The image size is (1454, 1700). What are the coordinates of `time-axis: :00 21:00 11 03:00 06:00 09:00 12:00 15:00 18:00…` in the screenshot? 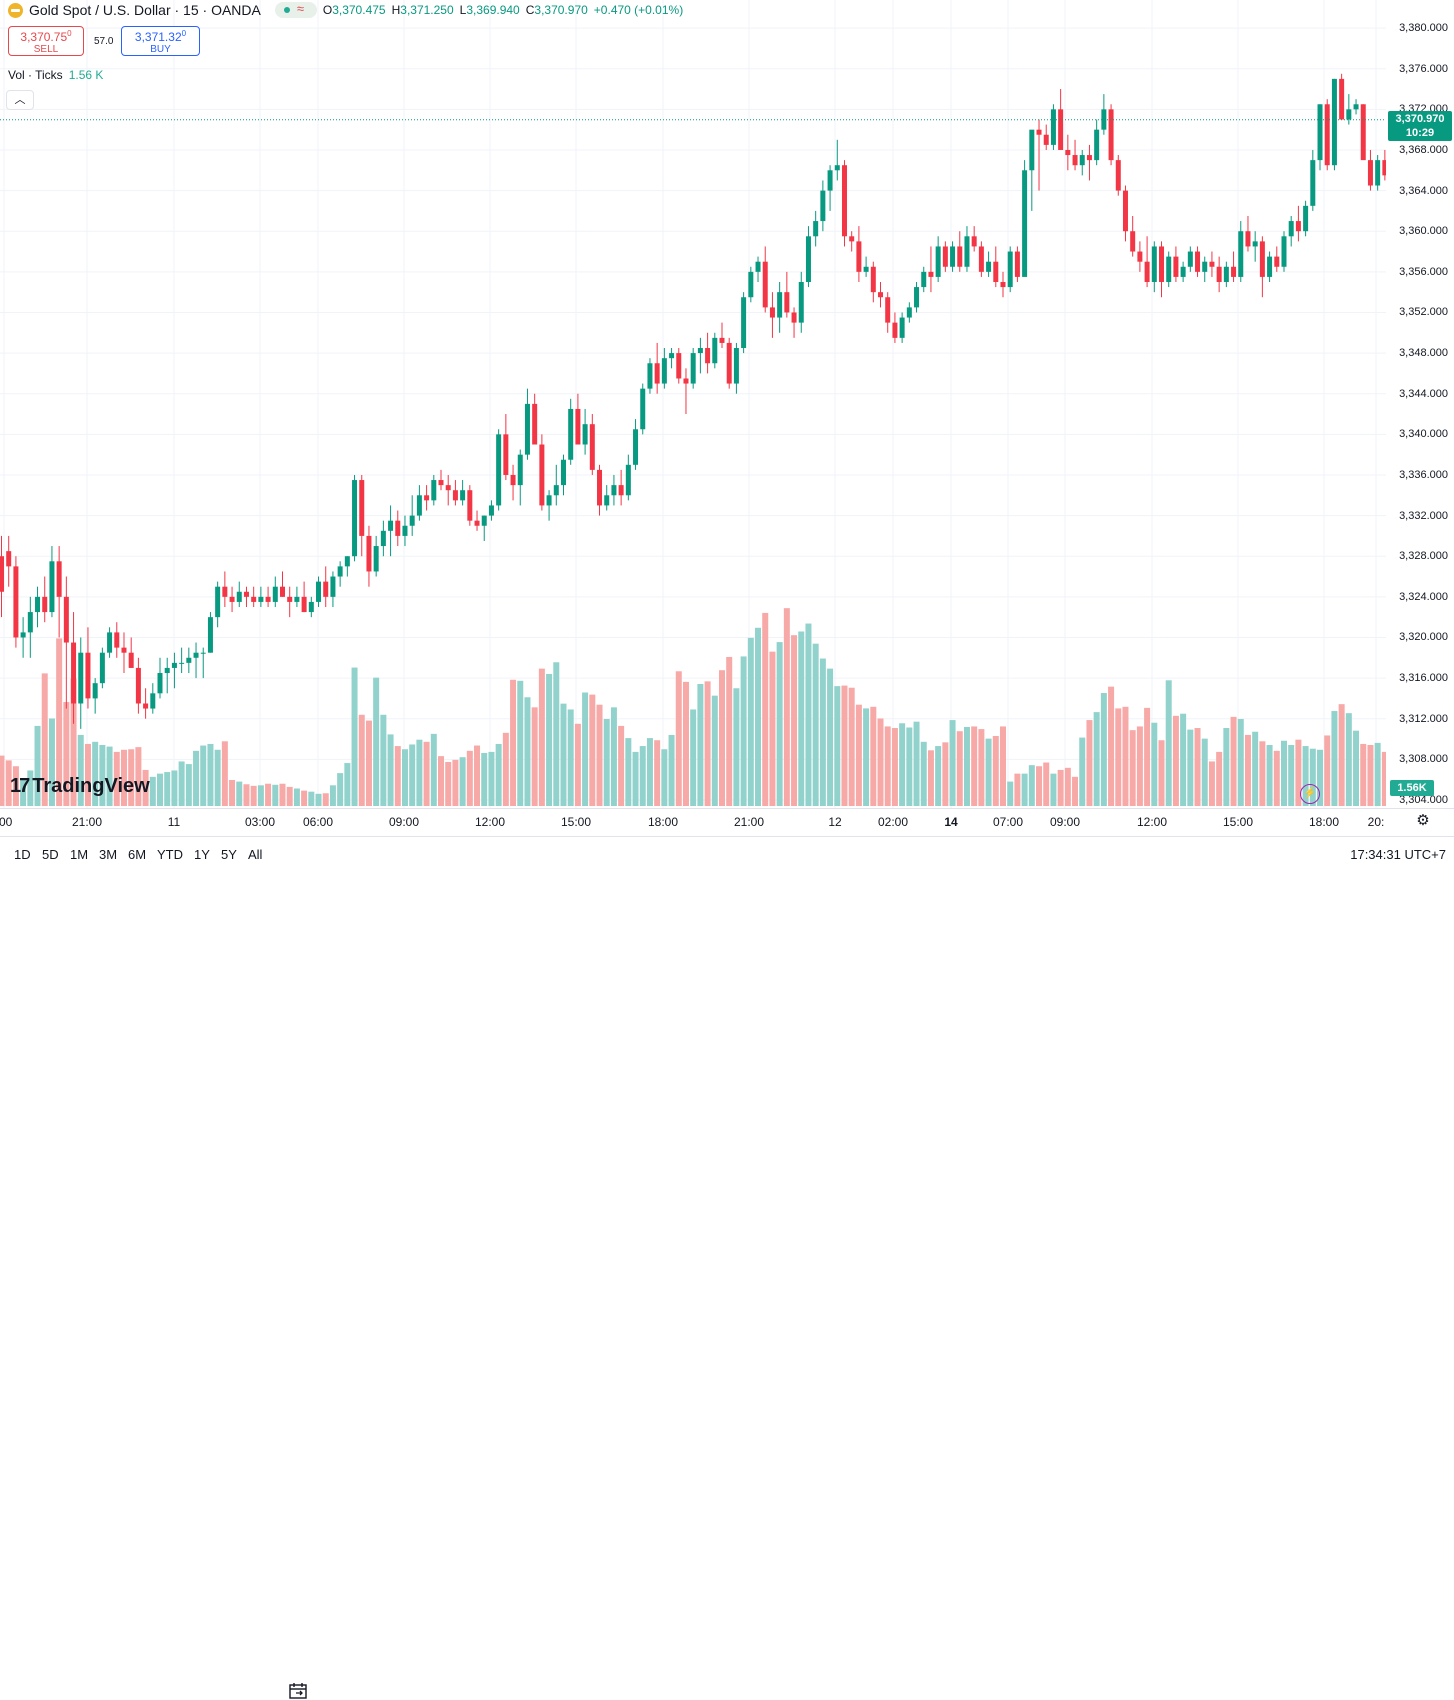 It's located at (727, 822).